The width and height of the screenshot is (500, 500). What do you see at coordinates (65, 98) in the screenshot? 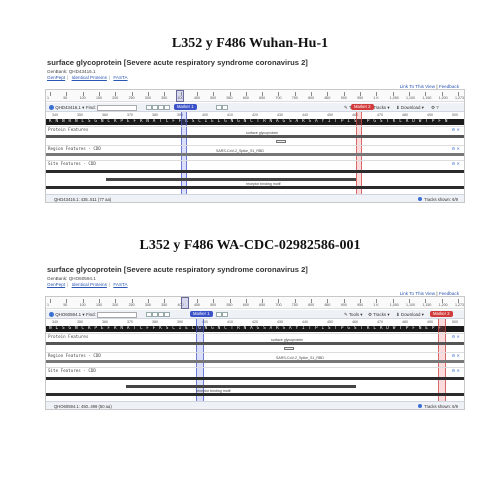
I see `ruler-tick-label: 50` at bounding box center [65, 98].